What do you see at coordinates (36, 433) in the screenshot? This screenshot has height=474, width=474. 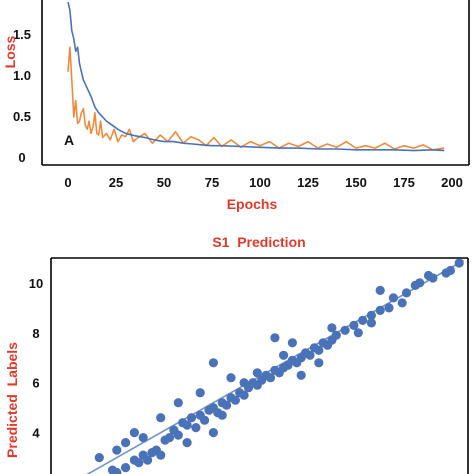 I see `scatter-y-tick-label: 4` at bounding box center [36, 433].